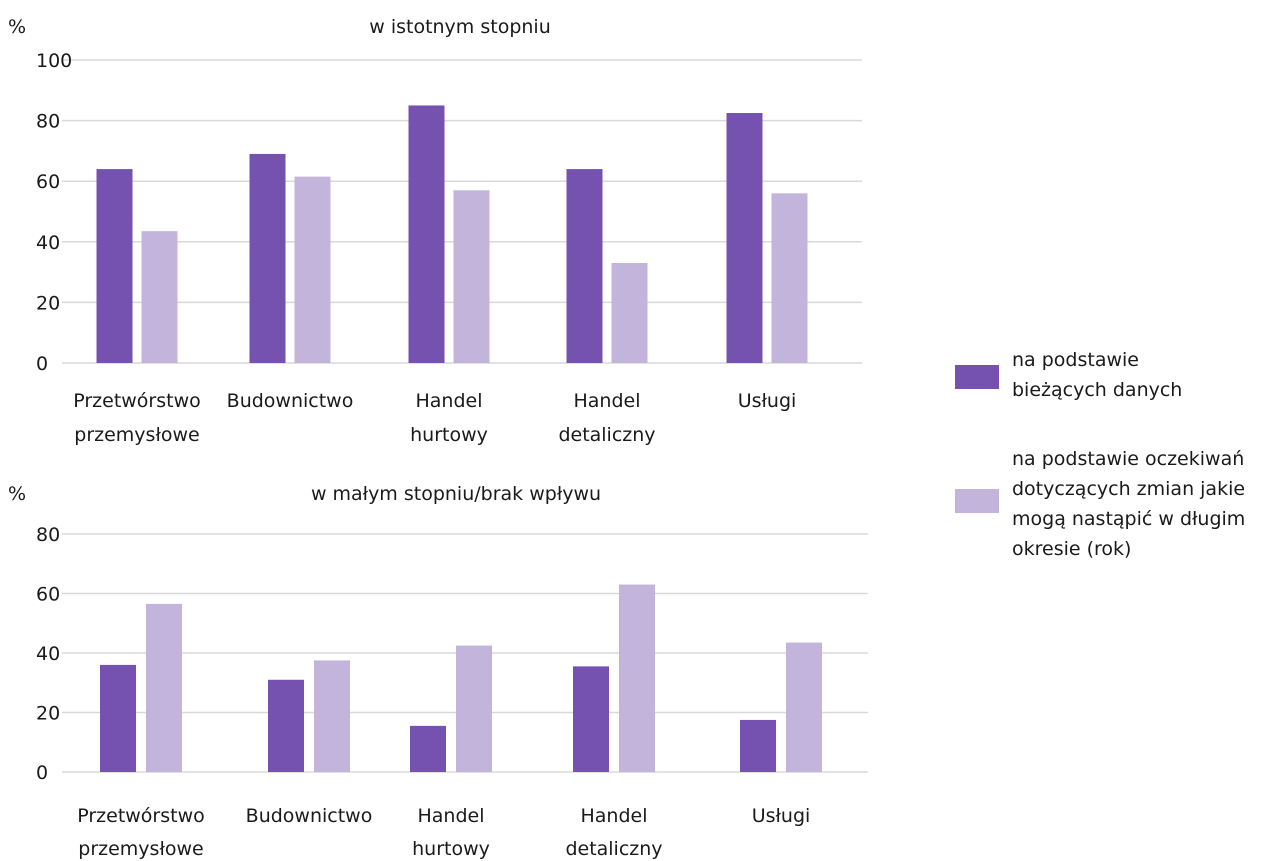  I want to click on legend-label-expected: mogą nastąpić w długim, so click(1128, 519).